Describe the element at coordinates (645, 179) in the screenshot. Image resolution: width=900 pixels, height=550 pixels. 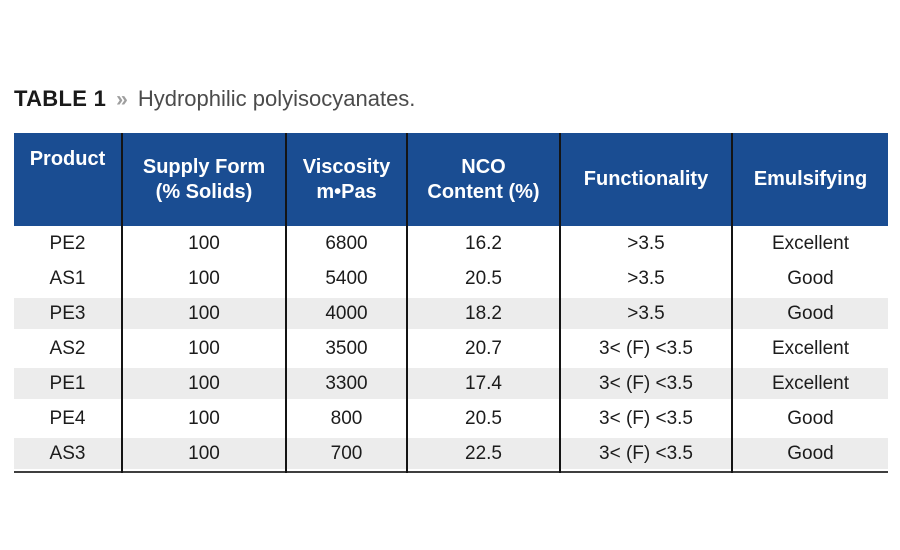
I see `column-header-functionality: Functionality` at that location.